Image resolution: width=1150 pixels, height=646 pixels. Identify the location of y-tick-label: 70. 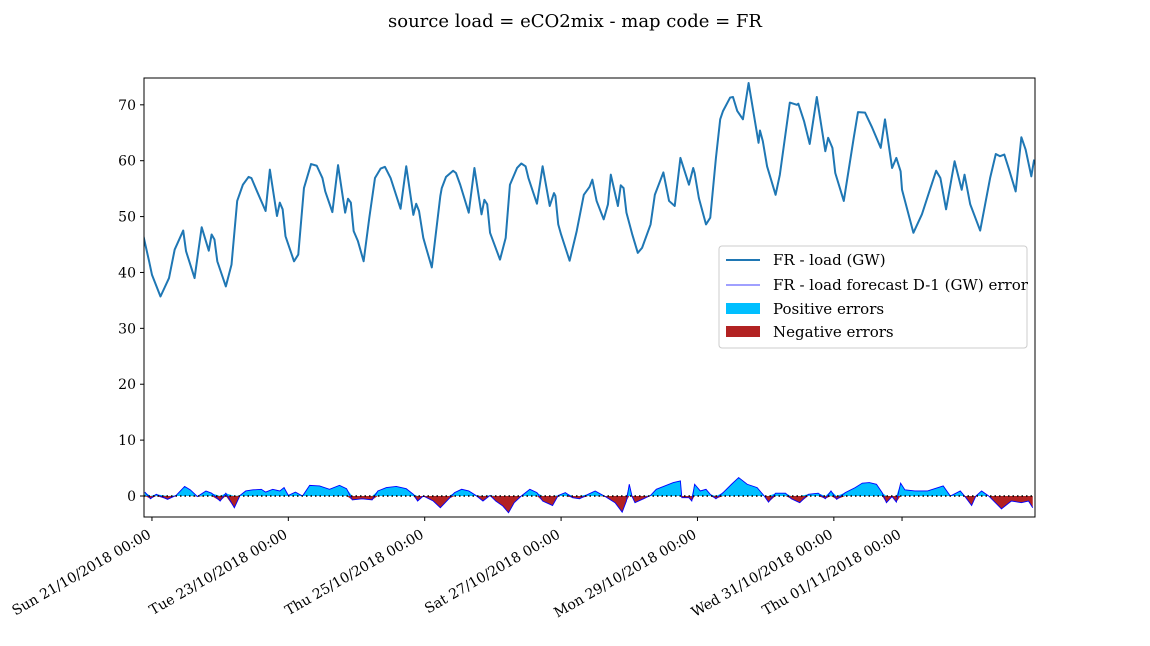
(127, 106).